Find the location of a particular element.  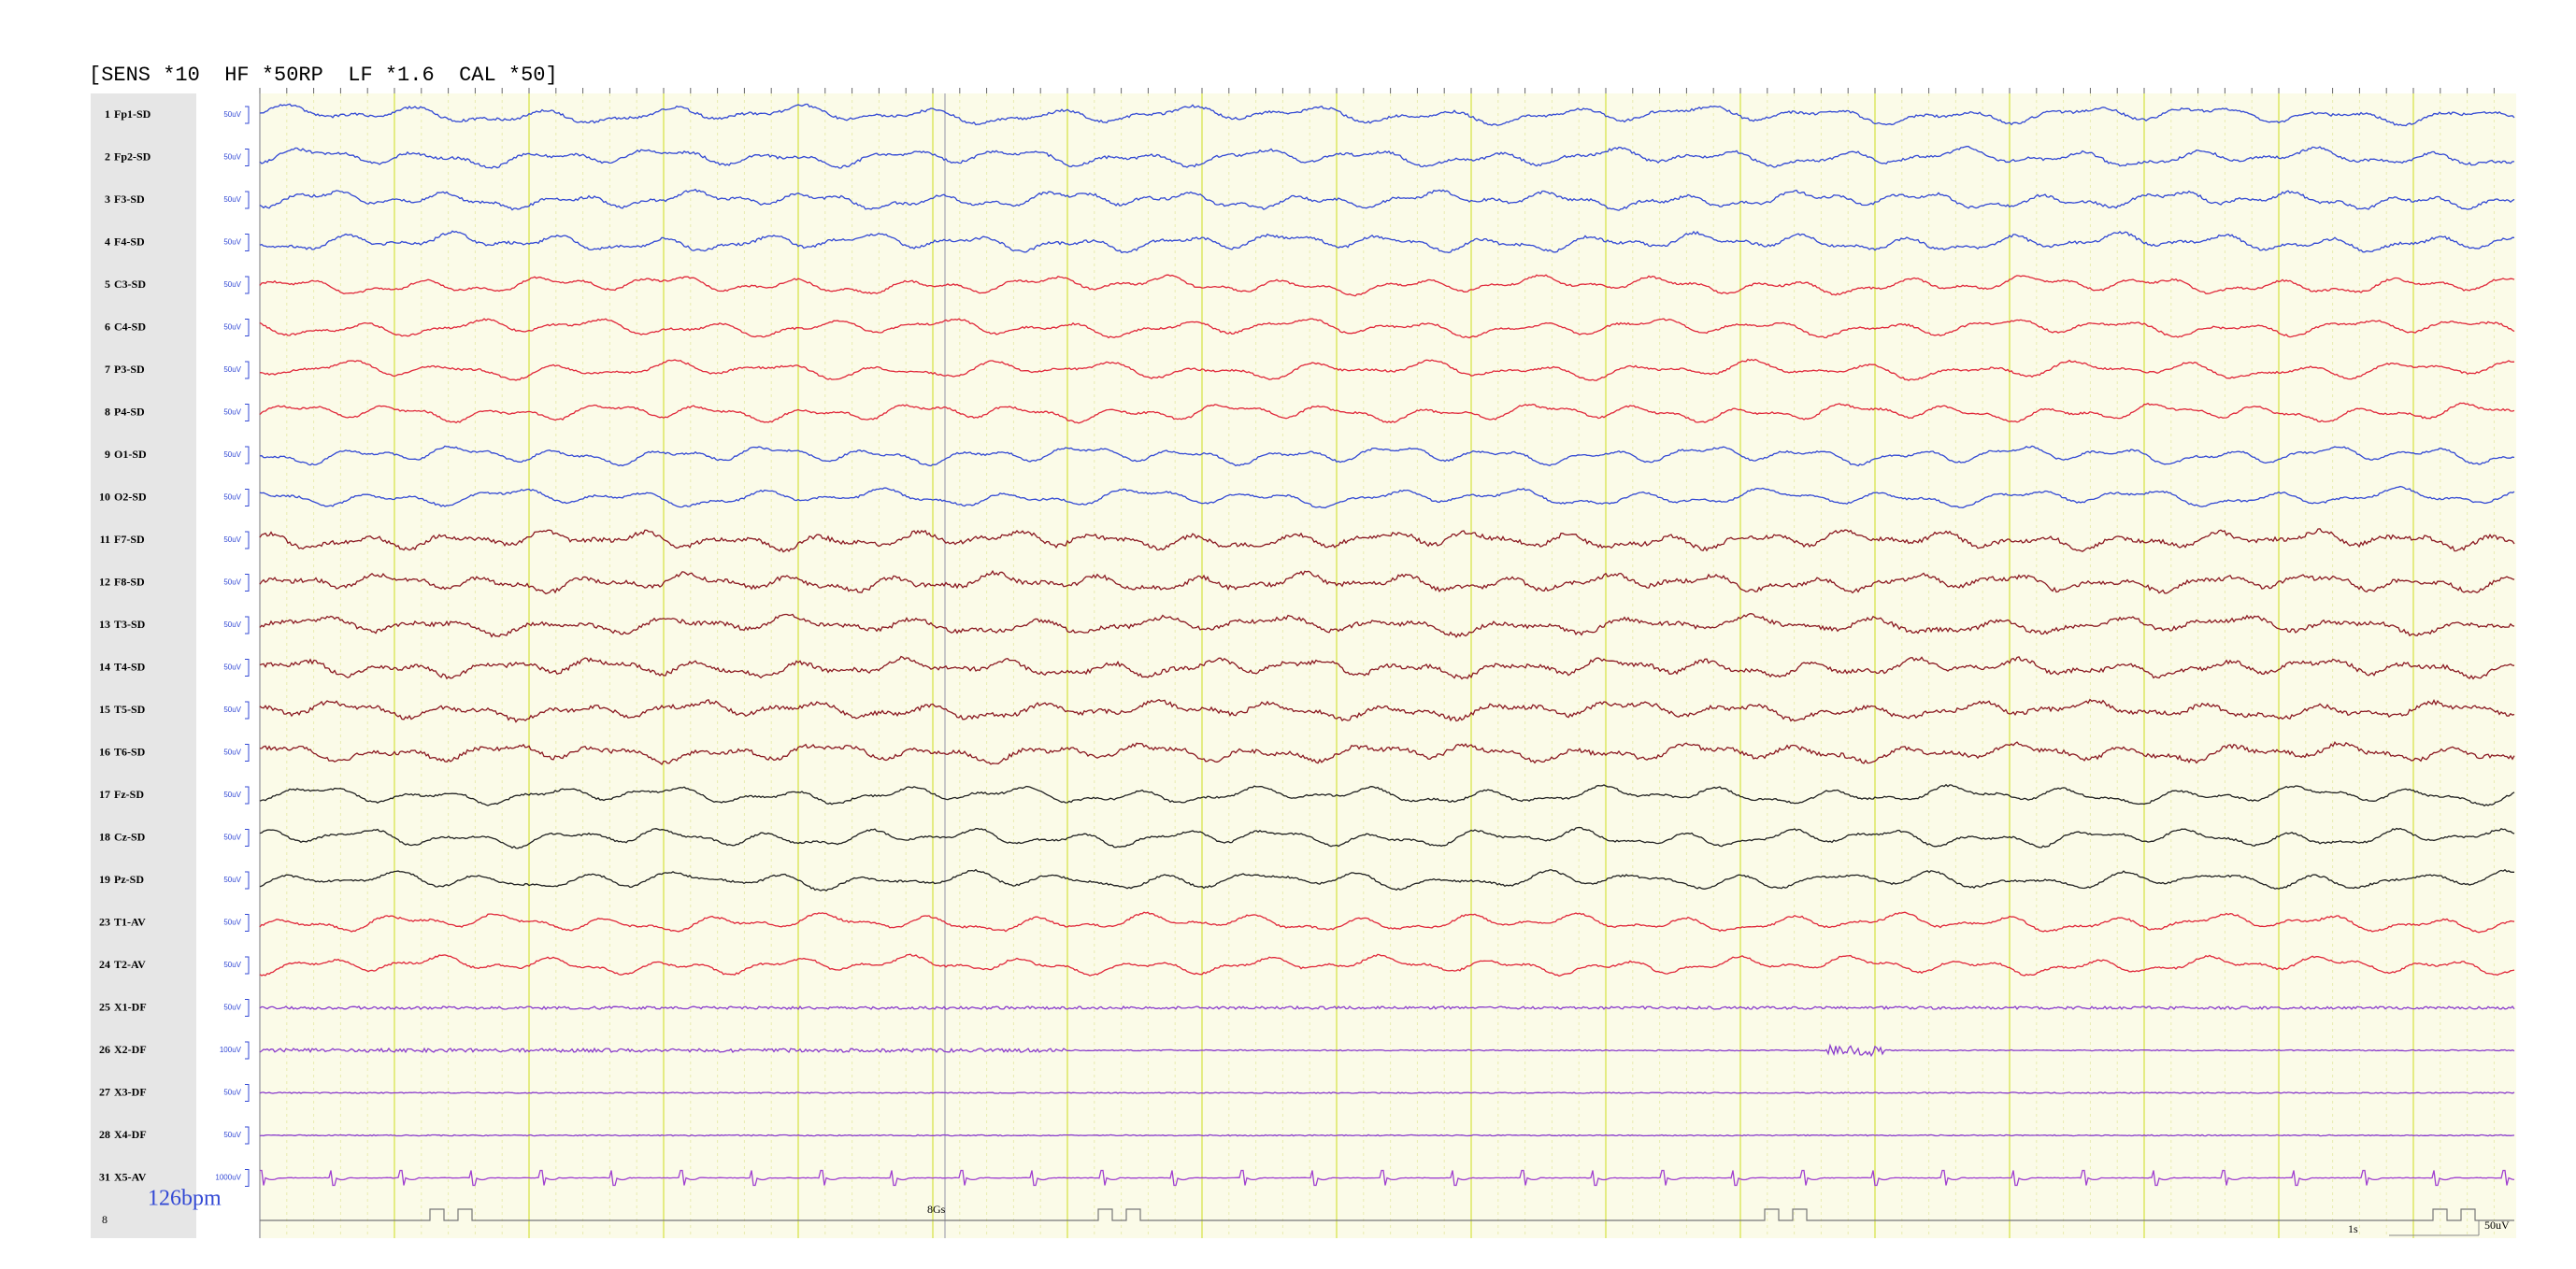

channel-label: C4-SD is located at coordinates (130, 326).